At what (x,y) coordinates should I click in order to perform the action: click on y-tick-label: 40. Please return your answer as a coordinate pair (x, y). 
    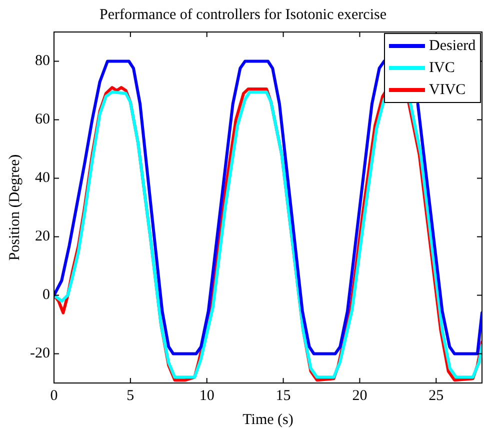
    Looking at the image, I should click on (42, 178).